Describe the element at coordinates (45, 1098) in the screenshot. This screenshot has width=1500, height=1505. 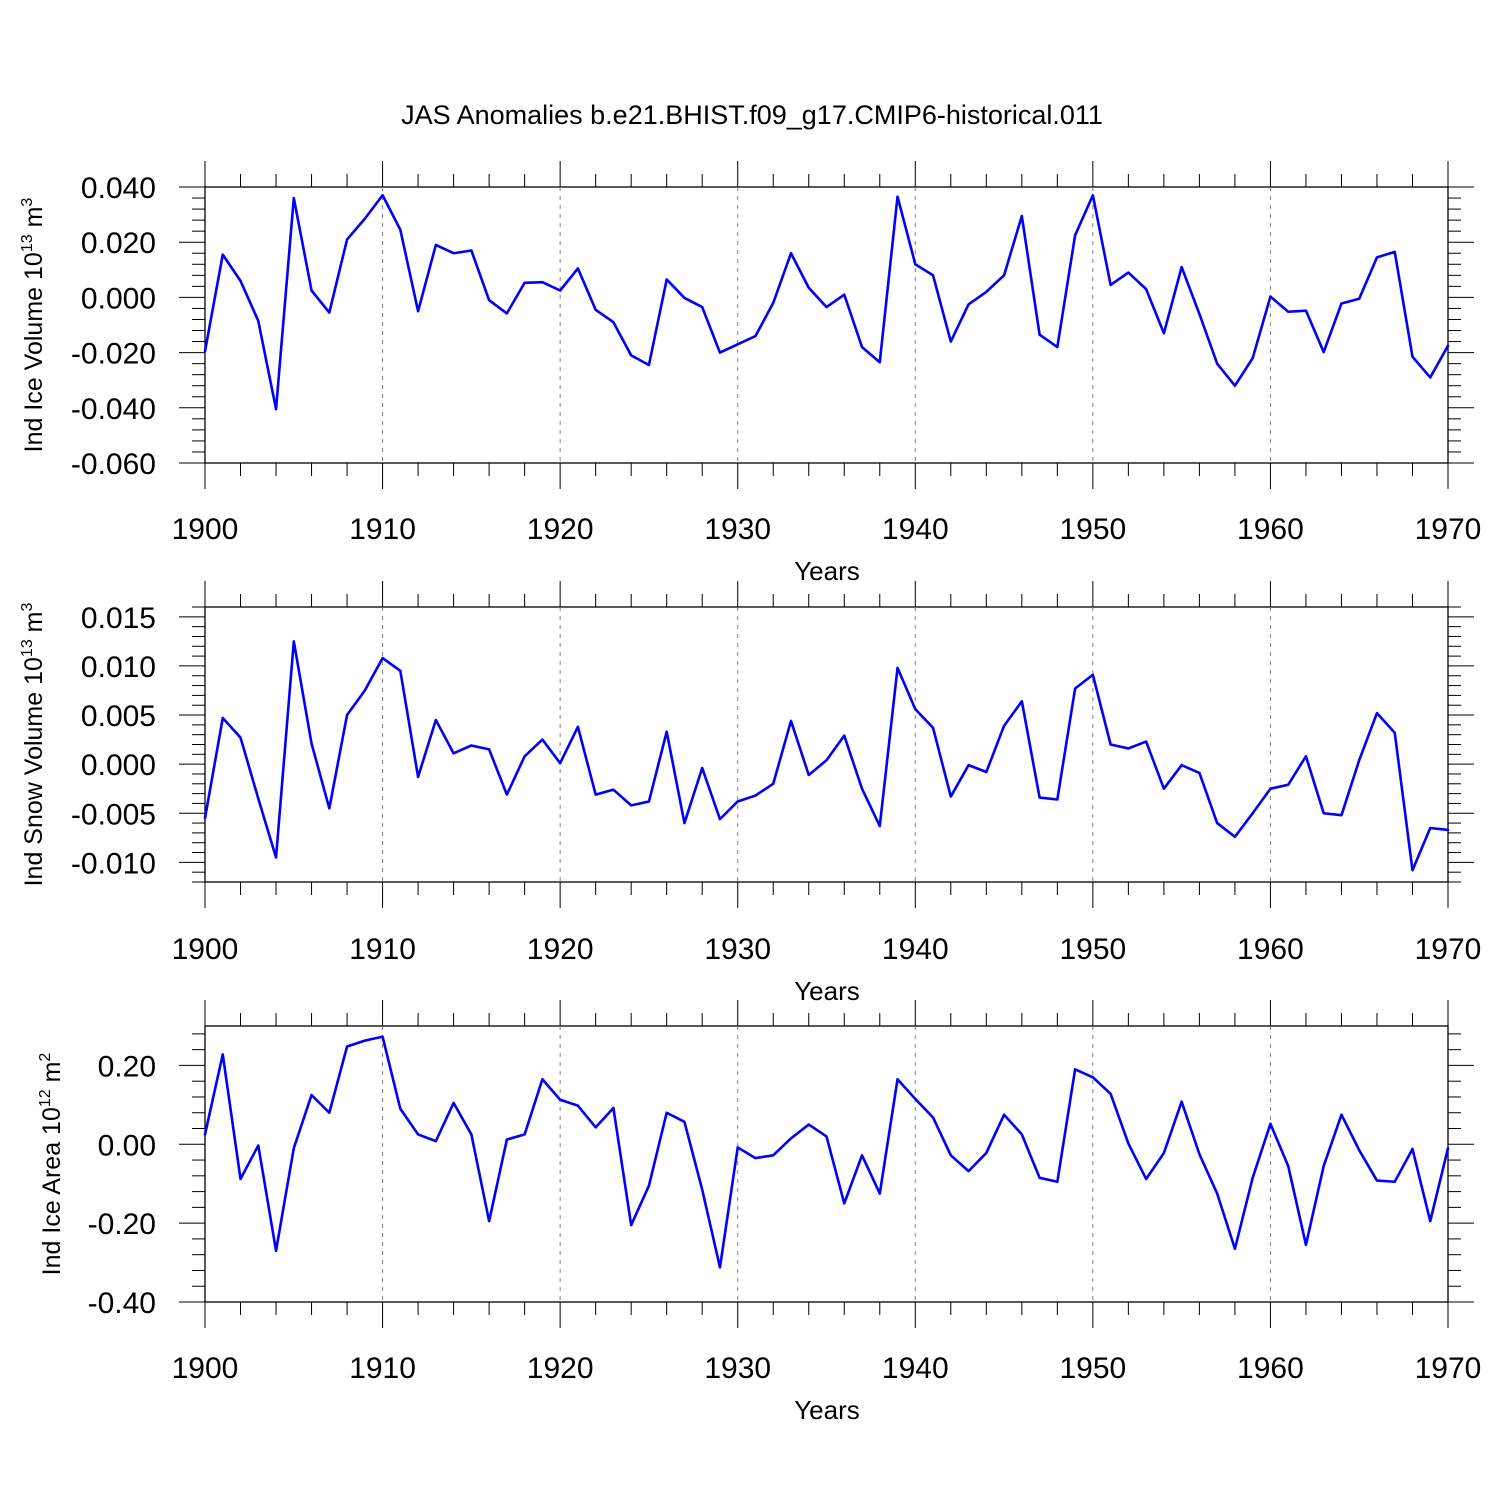
I see `y-axis-label-exponent: 12` at that location.